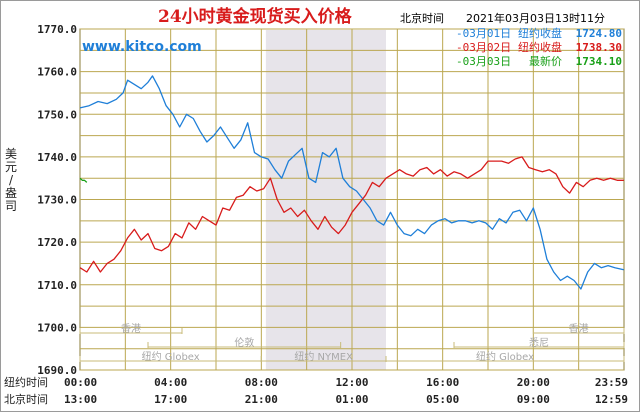 The height and width of the screenshot is (412, 640). Describe the element at coordinates (261, 399) in the screenshot. I see `x-tick-label: 21:00` at that location.